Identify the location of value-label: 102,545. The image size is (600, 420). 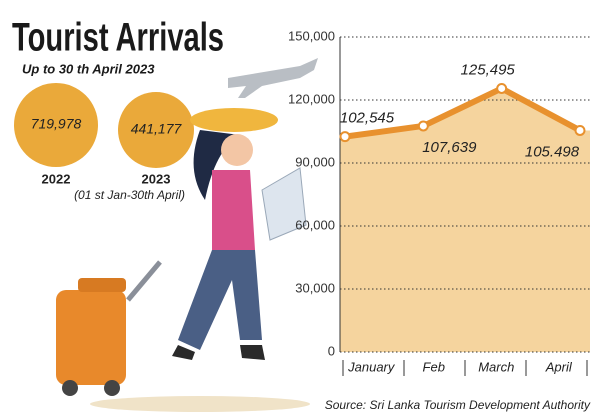
(367, 118).